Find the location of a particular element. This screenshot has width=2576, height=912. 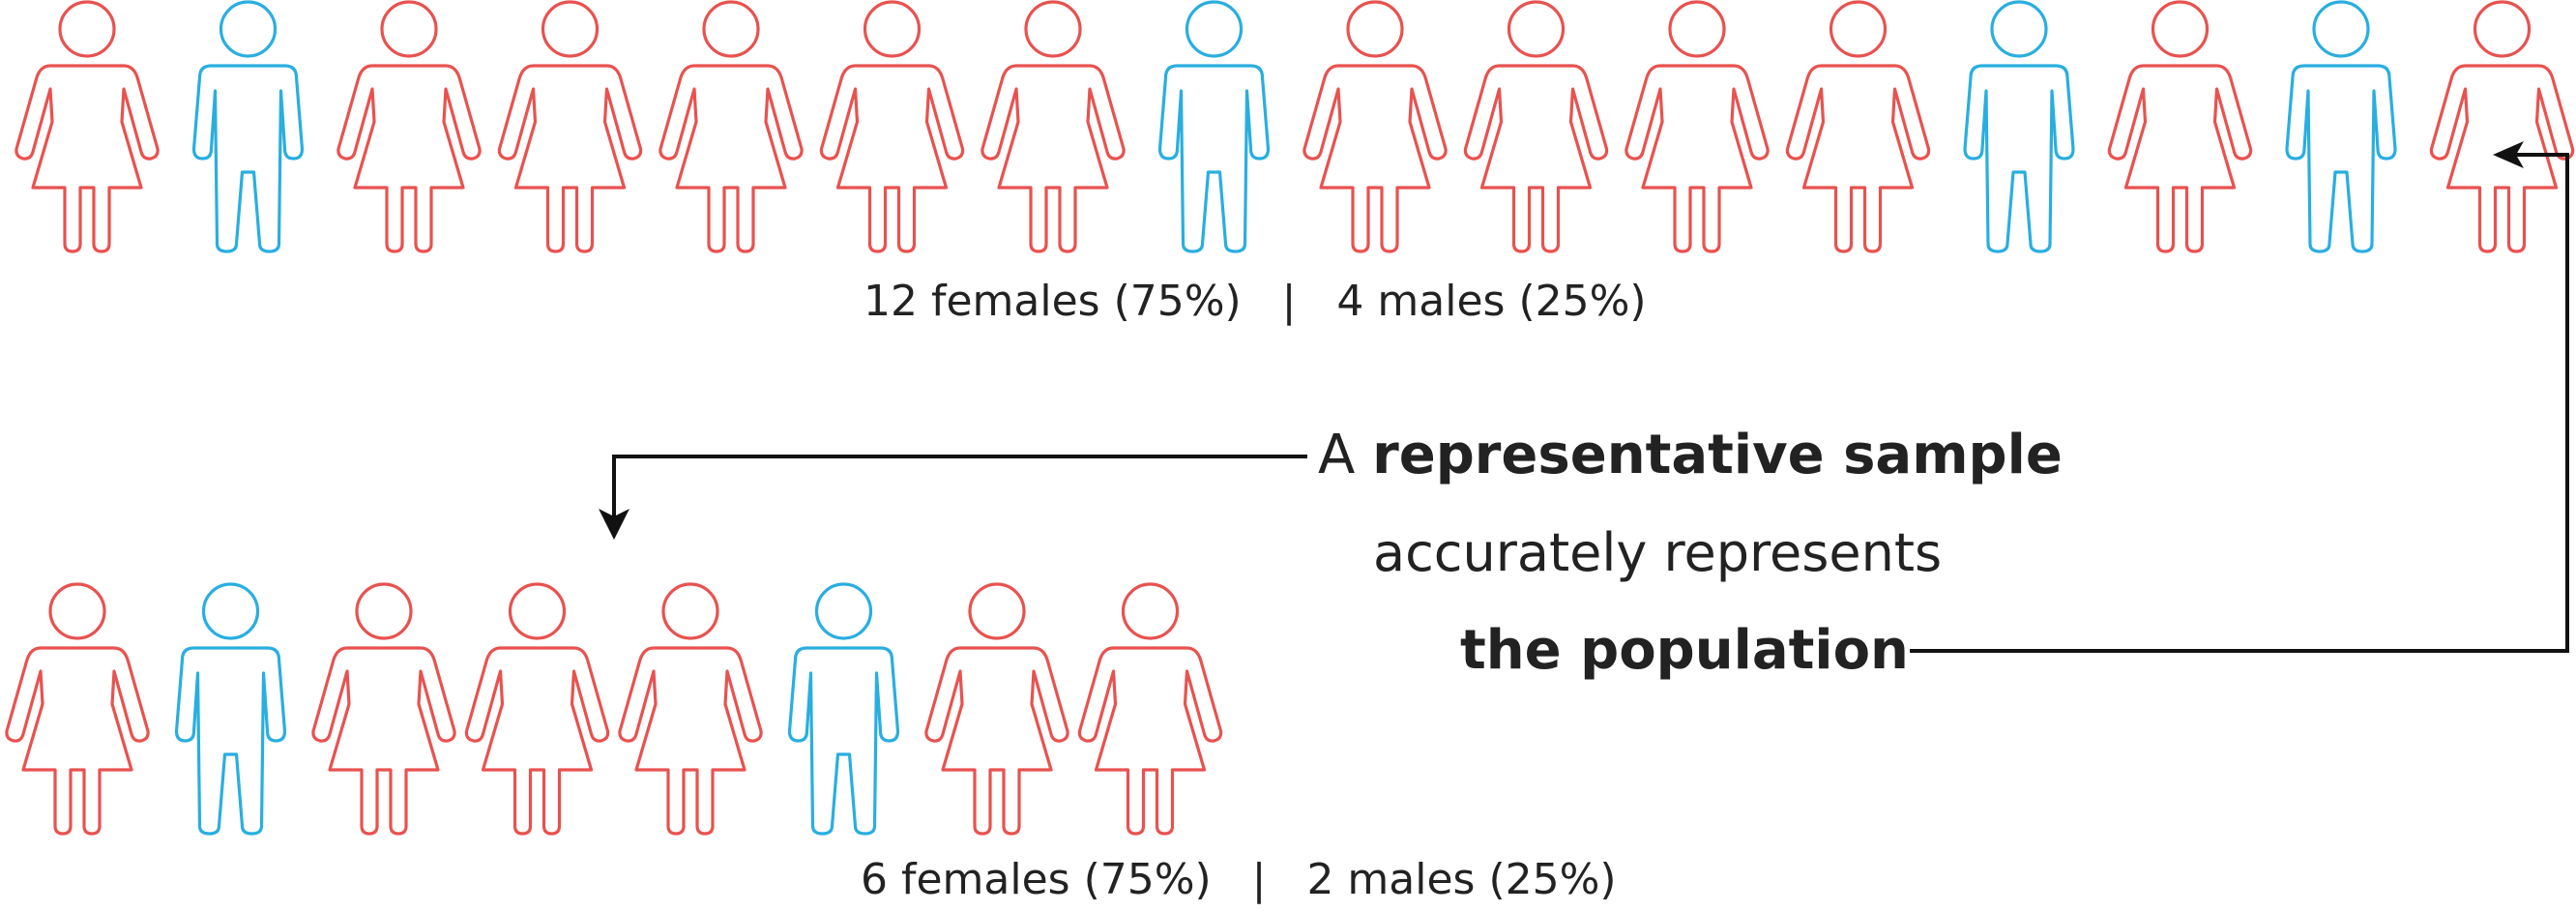

message-line-3-the-population: the population is located at coordinates (1684, 650).